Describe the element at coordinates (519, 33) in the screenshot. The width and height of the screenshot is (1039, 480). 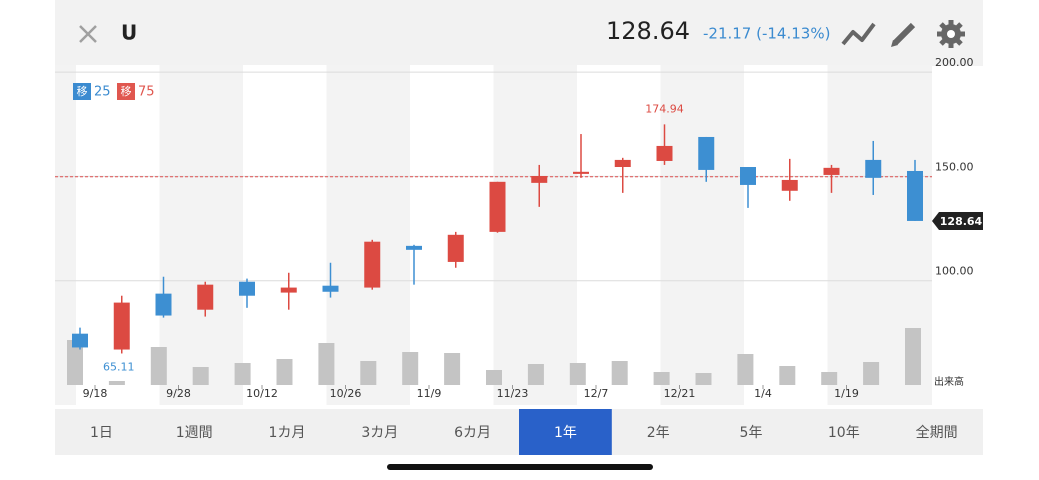
I see `header-bg` at that location.